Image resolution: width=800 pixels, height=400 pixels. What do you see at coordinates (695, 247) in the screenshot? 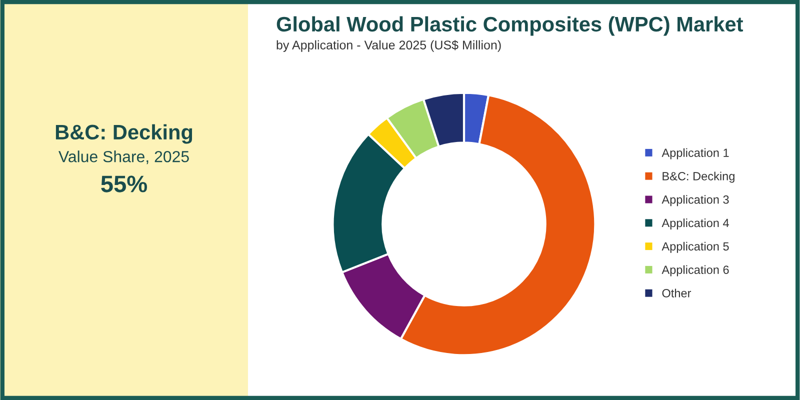
I see `legend-label: Application 5` at bounding box center [695, 247].